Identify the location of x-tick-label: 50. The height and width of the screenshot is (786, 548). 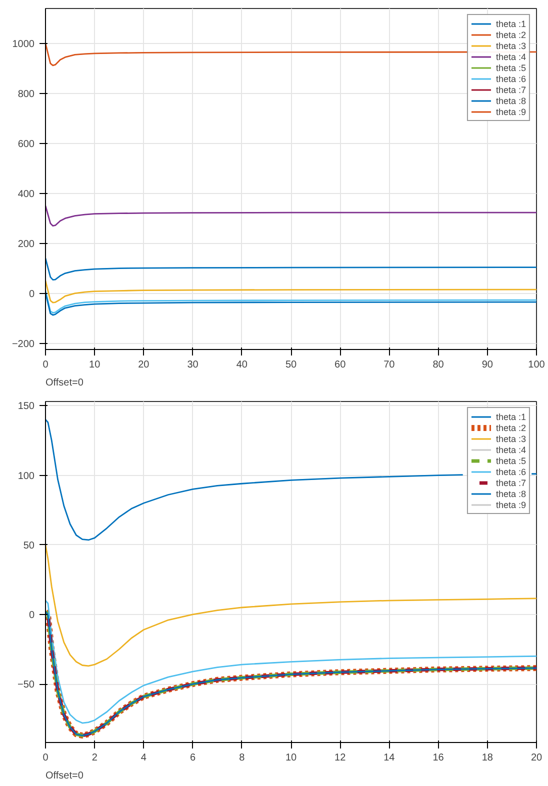
(291, 365).